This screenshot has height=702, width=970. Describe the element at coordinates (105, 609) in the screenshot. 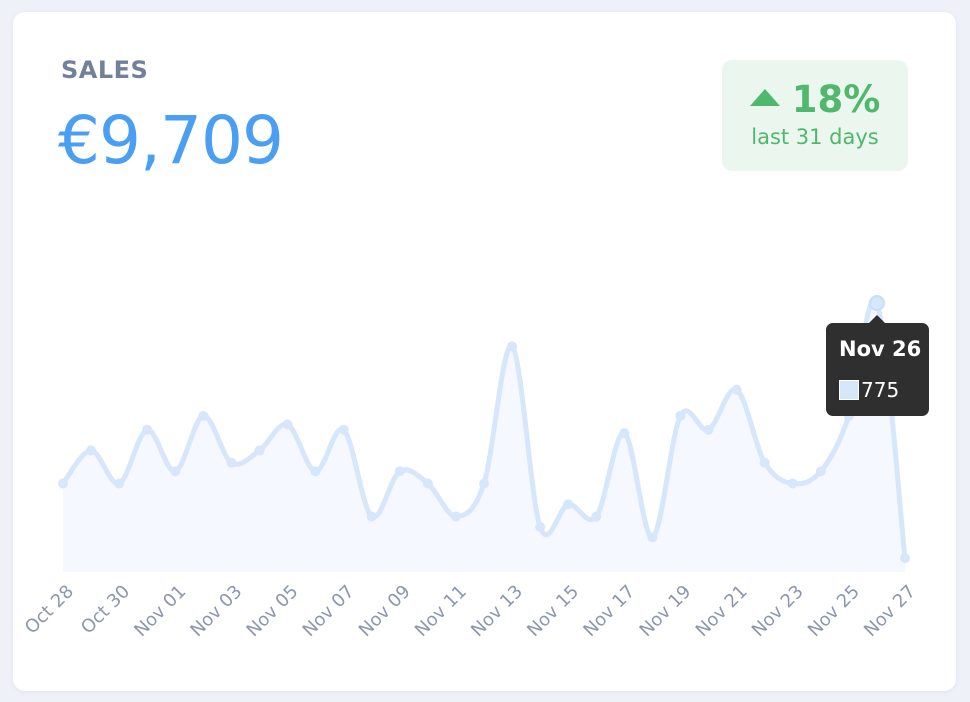

I see `x-tick-label: Oct 30` at that location.